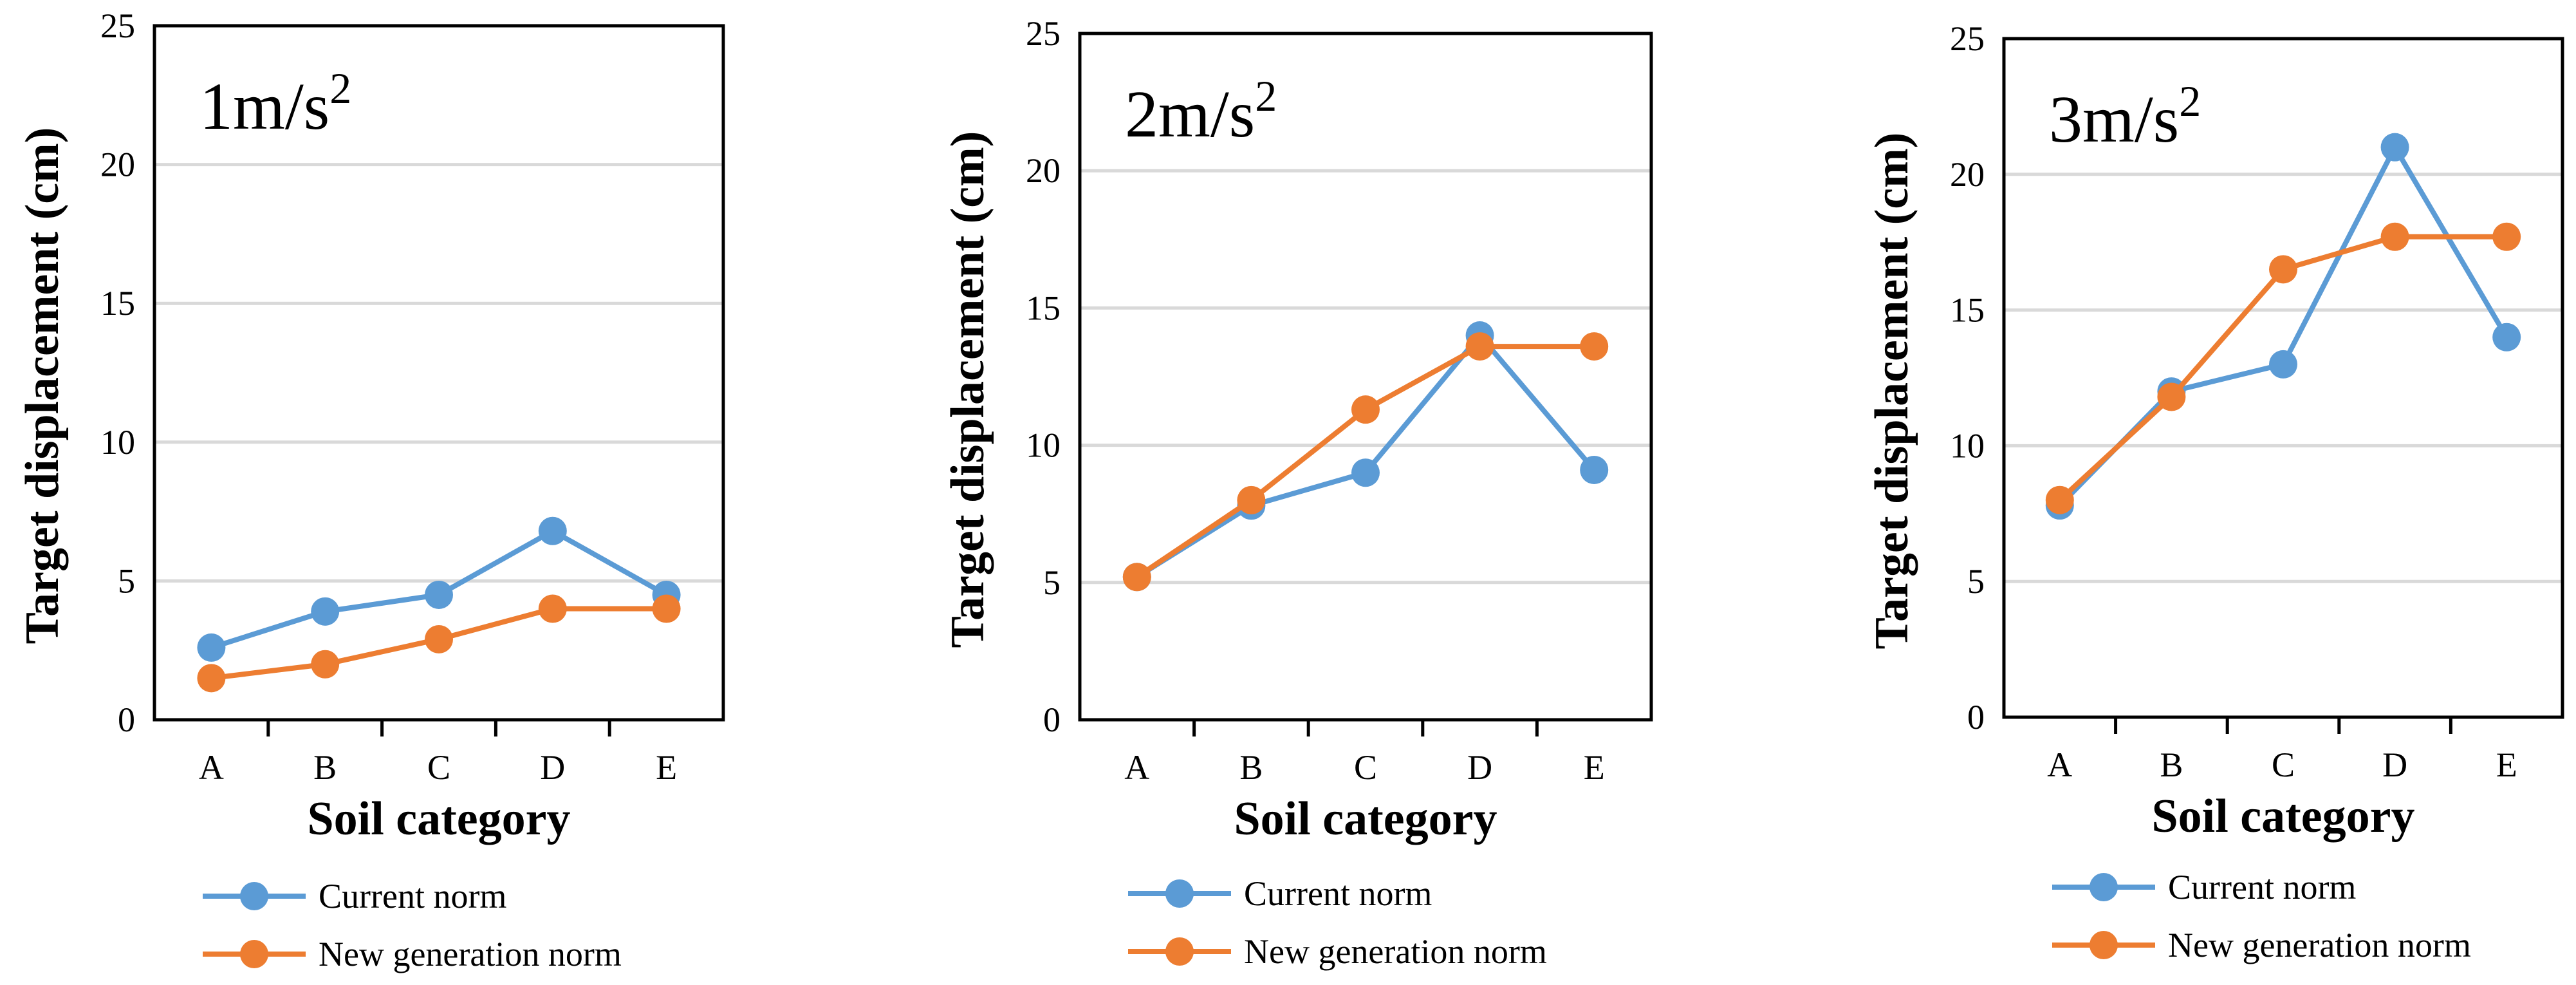 The height and width of the screenshot is (985, 2576). I want to click on panel-title: 2m/s2, so click(1201, 111).